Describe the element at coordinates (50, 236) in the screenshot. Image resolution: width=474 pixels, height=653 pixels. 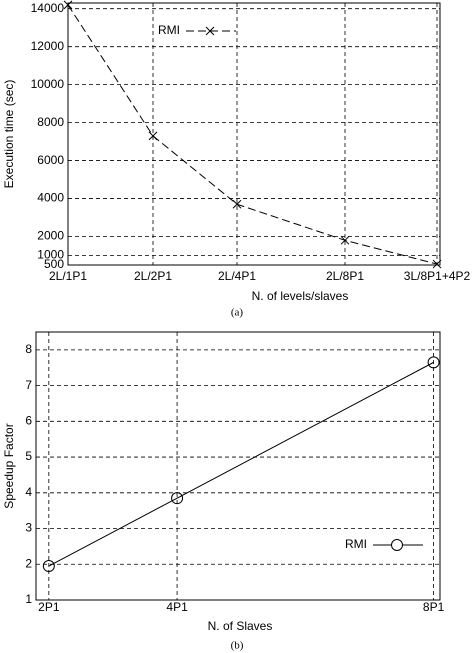
I see `y-tick-label: 2000` at that location.